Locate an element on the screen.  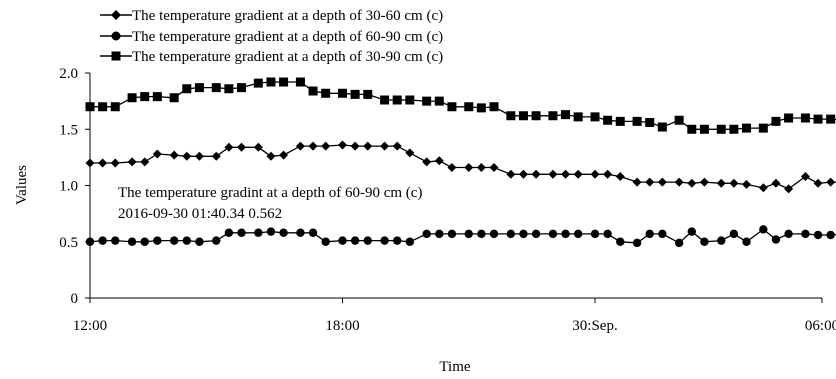
series-square is located at coordinates (460, 105).